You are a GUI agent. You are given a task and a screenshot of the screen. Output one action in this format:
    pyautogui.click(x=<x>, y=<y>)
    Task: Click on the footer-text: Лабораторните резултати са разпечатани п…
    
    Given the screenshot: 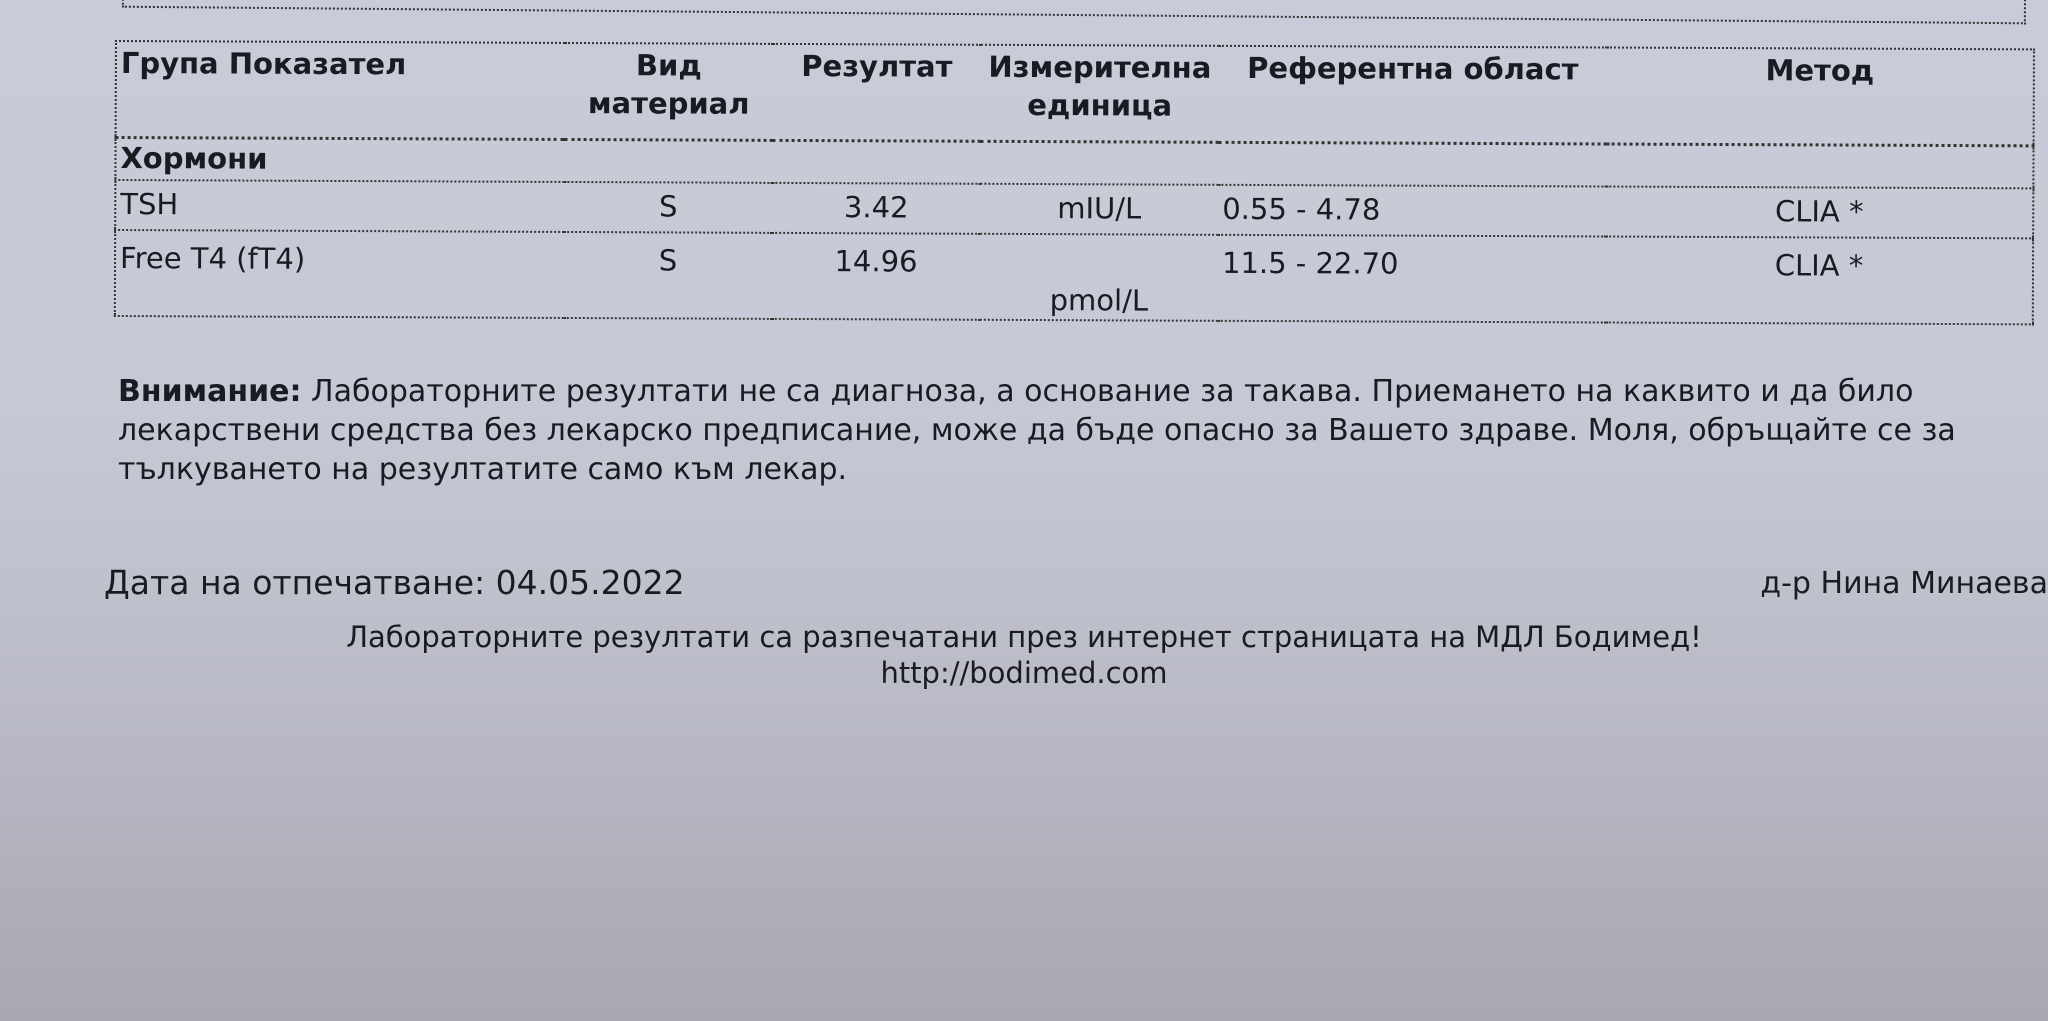 What is the action you would take?
    pyautogui.click(x=1024, y=637)
    